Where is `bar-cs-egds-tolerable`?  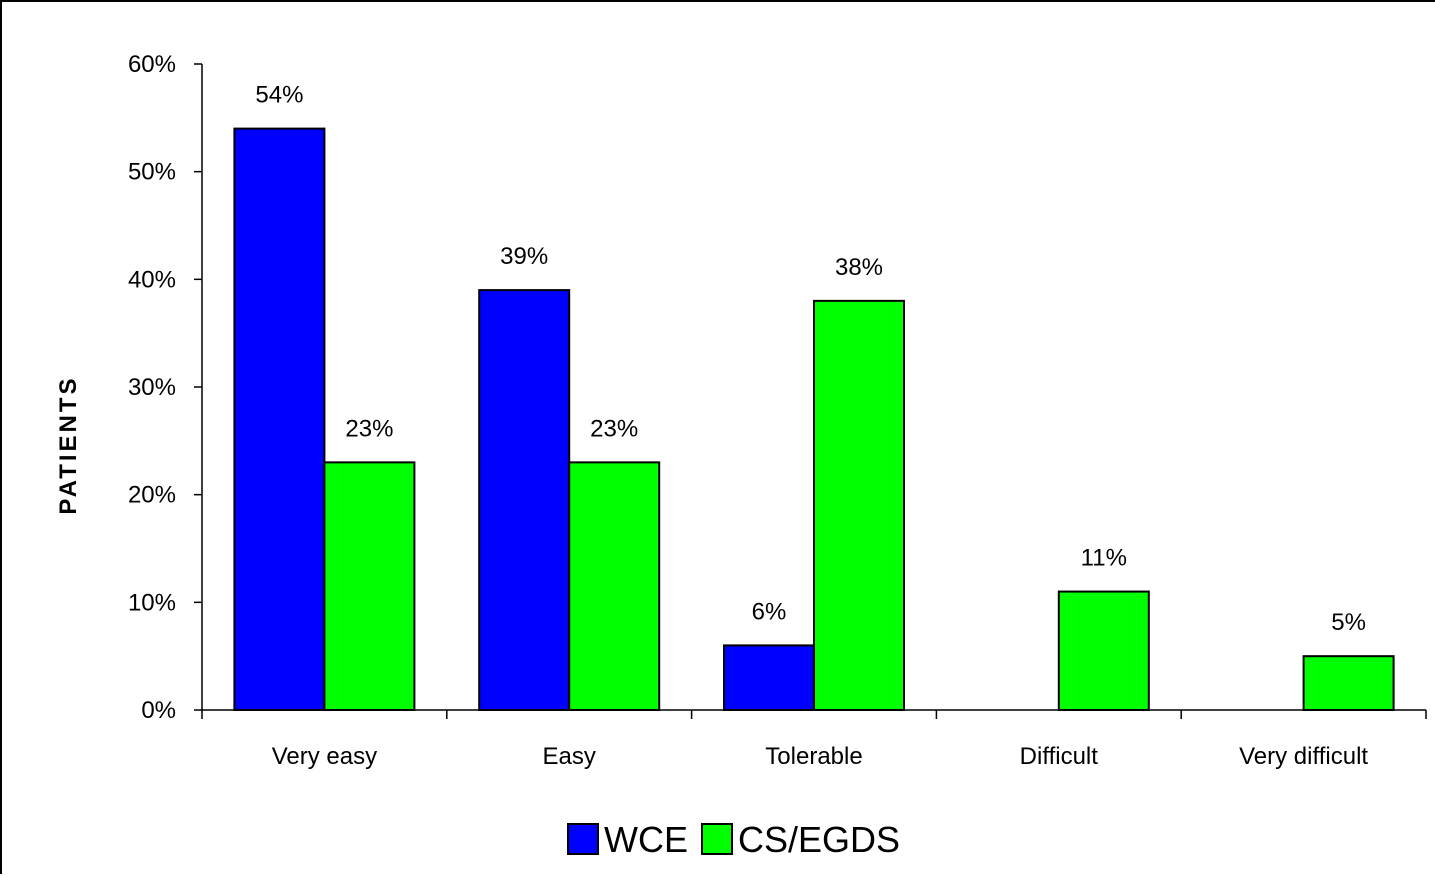
bar-cs-egds-tolerable is located at coordinates (859, 505).